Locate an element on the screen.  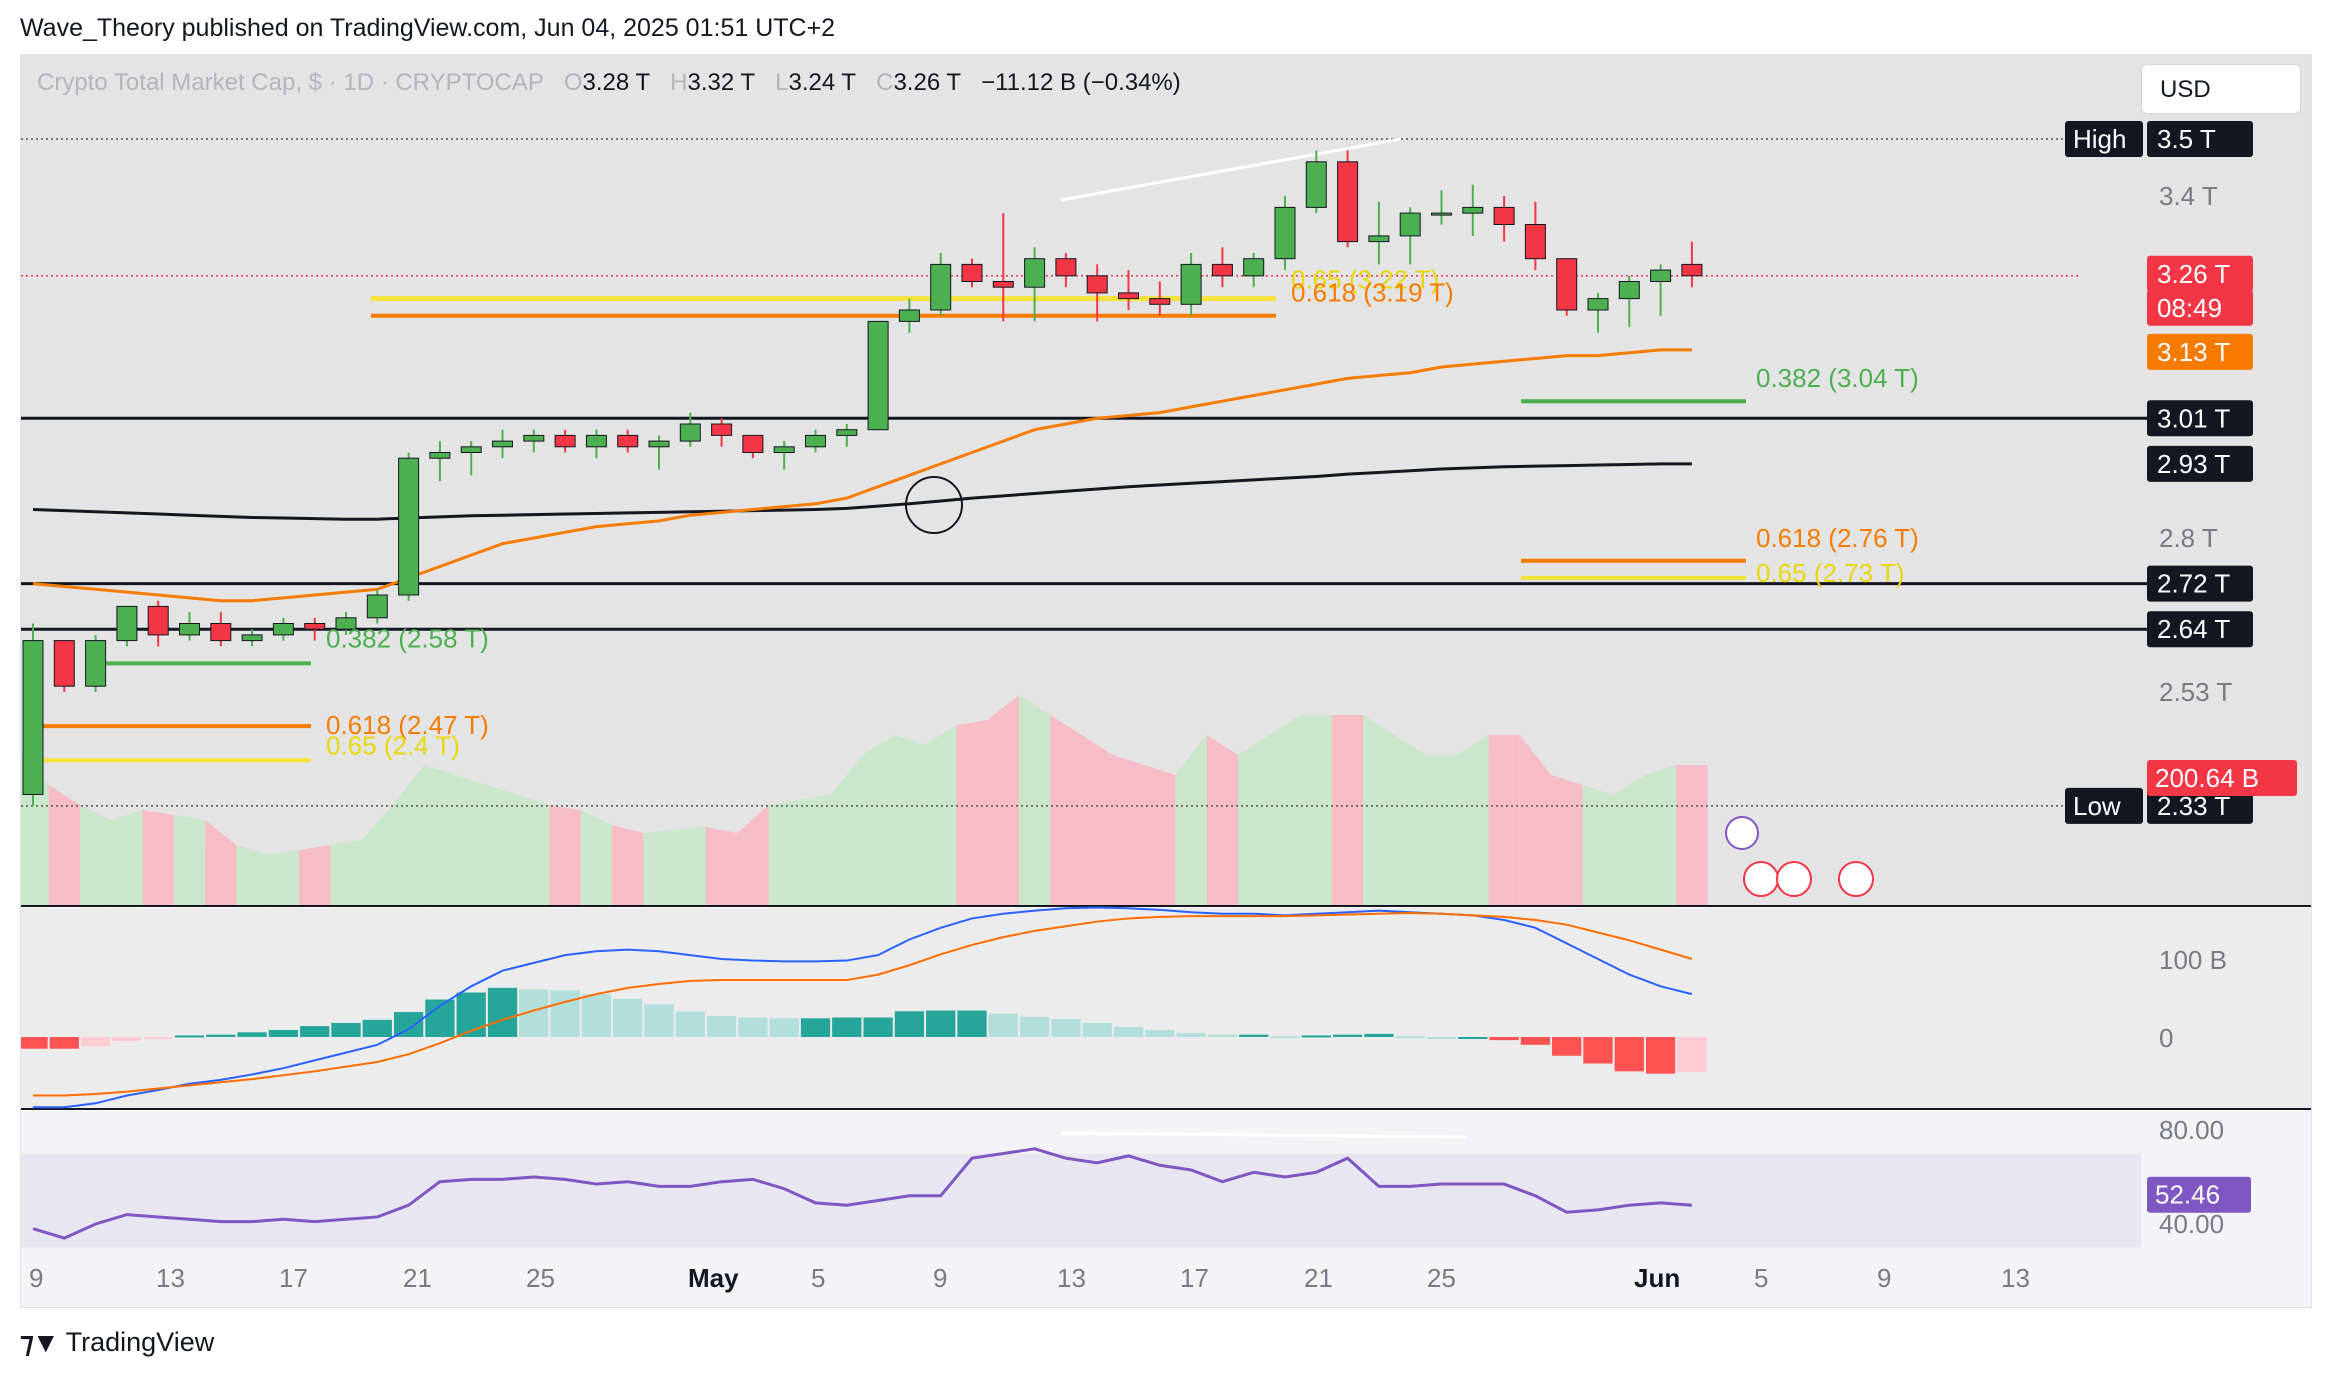
fib-label: 0.618 (3.19 T) is located at coordinates (1372, 293).